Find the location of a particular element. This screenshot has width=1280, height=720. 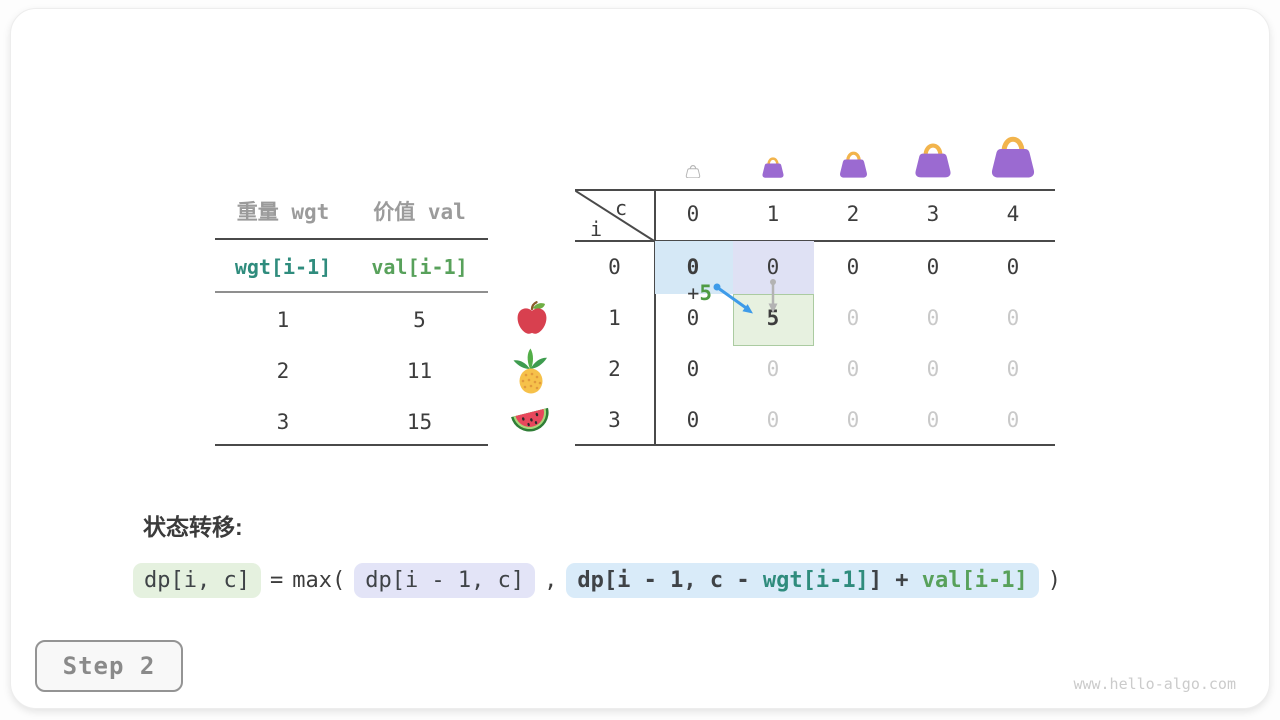

state-transition-heading: 状态转移: is located at coordinates (193, 527).